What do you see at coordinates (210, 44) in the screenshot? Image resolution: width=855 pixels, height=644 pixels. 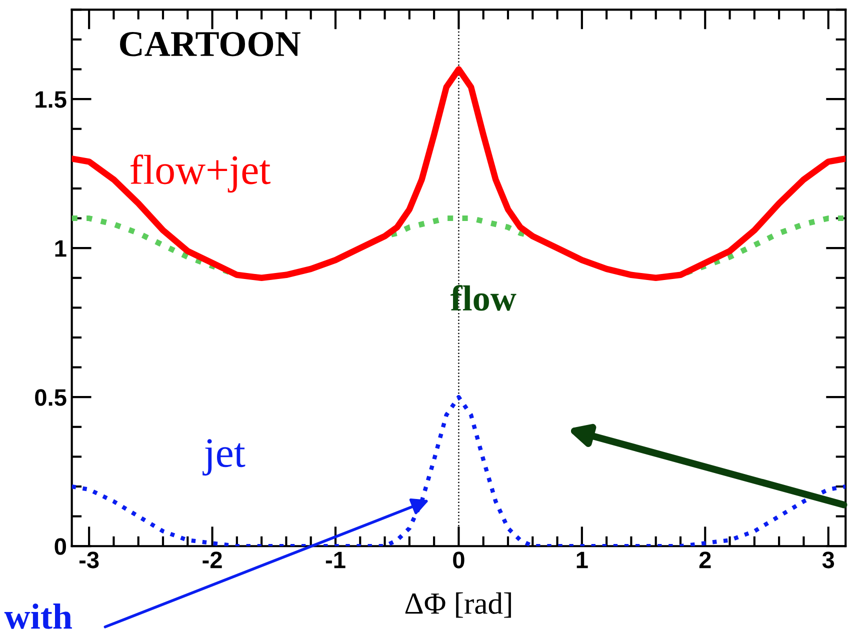 I see `annotation: CARTOON` at bounding box center [210, 44].